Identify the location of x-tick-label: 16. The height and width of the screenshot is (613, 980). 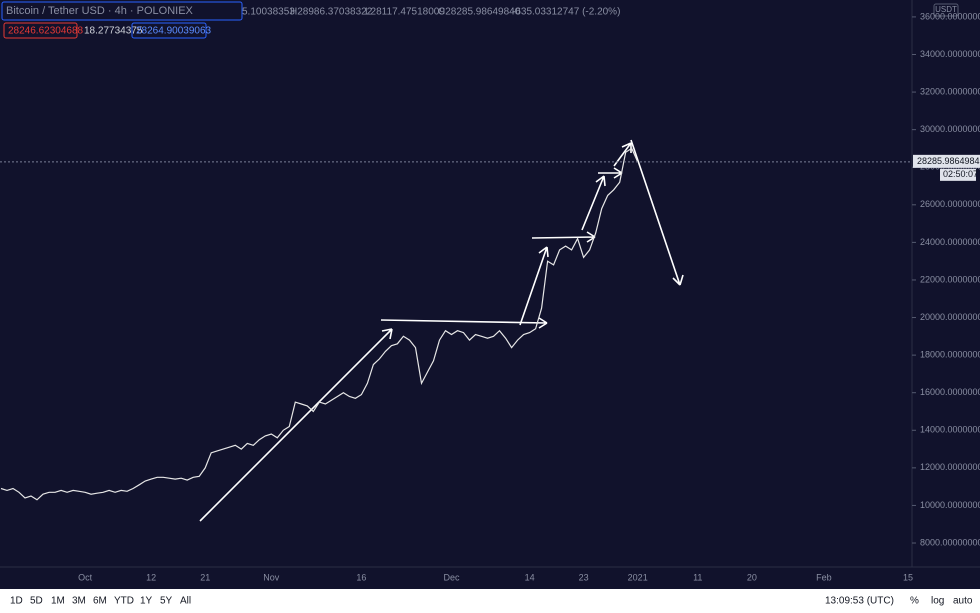
(361, 577).